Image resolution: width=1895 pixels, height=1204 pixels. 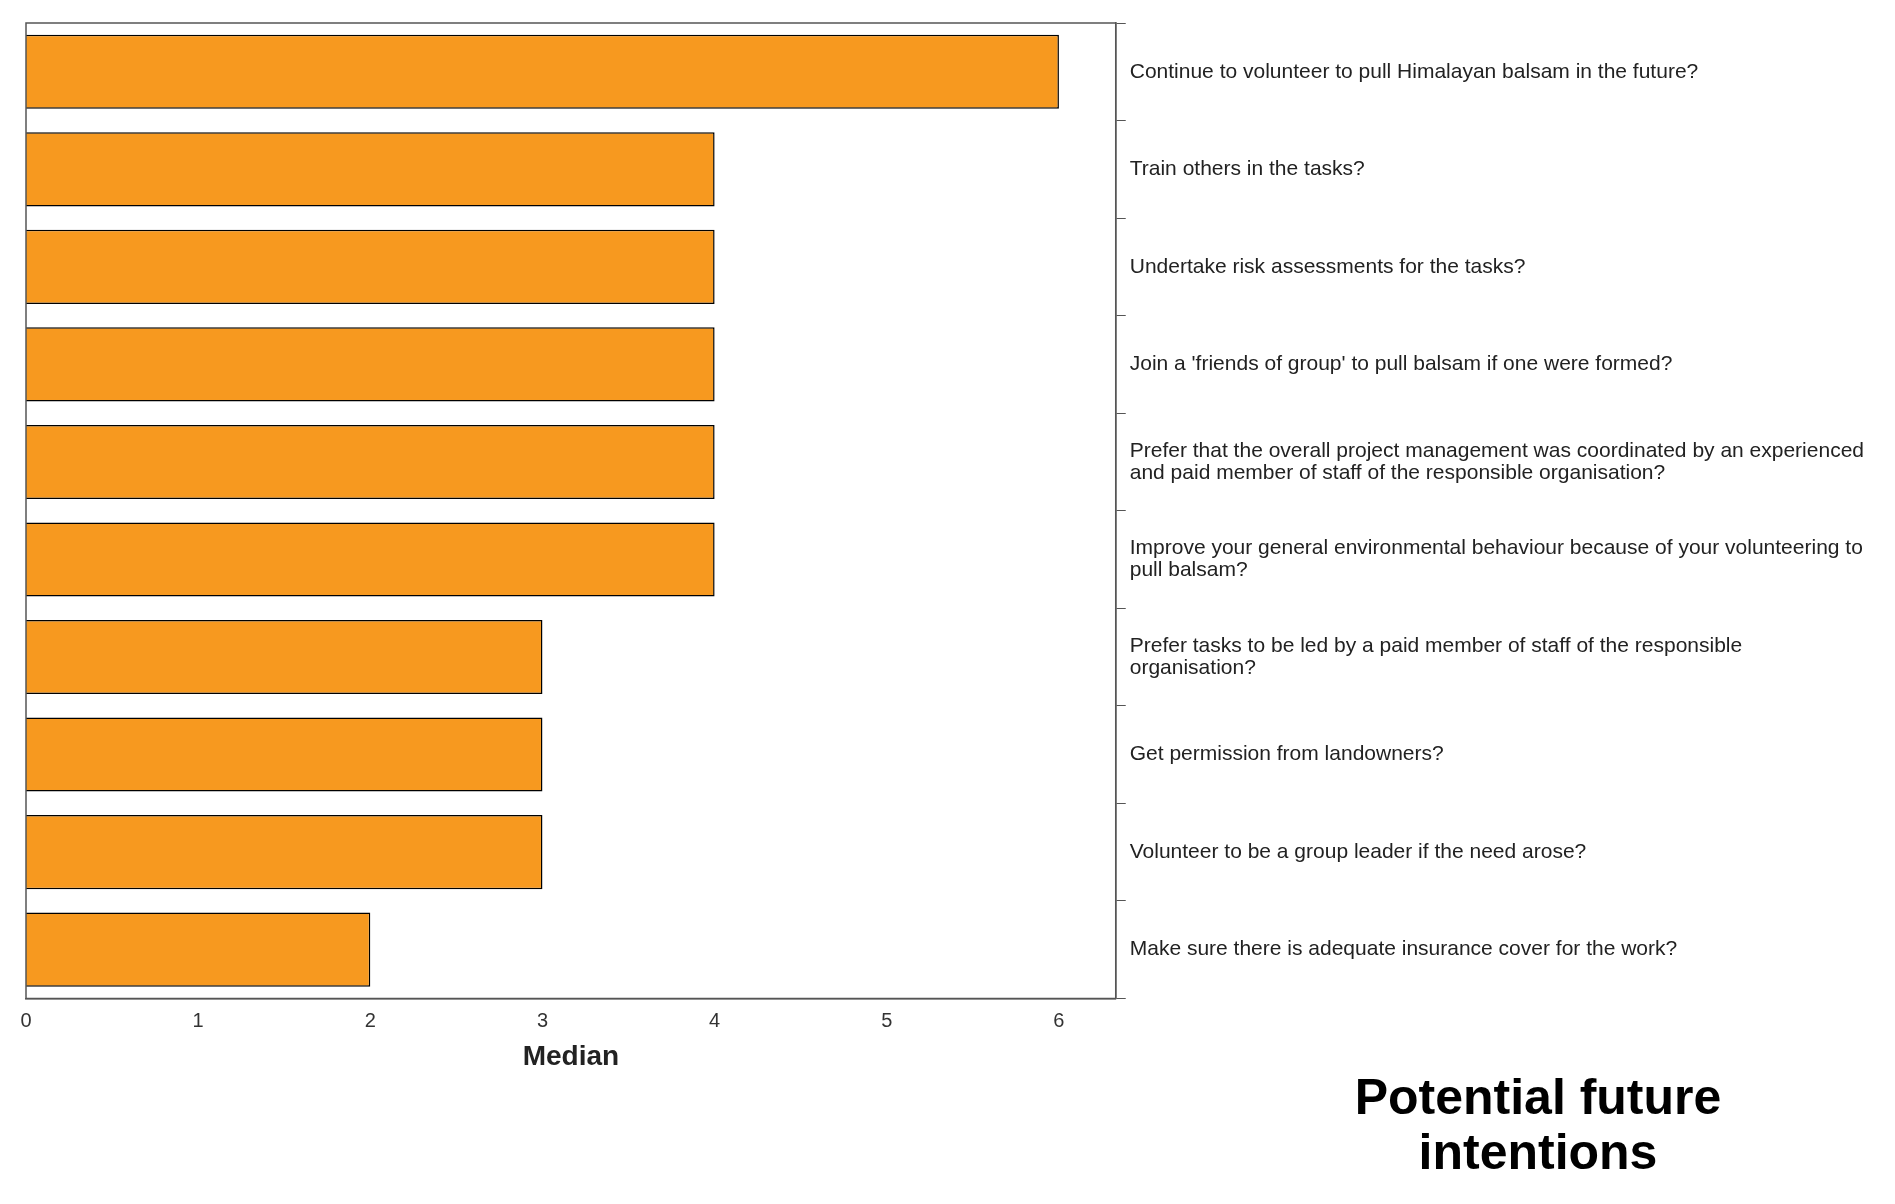 What do you see at coordinates (1538, 1124) in the screenshot?
I see `text: Potential future intentions` at bounding box center [1538, 1124].